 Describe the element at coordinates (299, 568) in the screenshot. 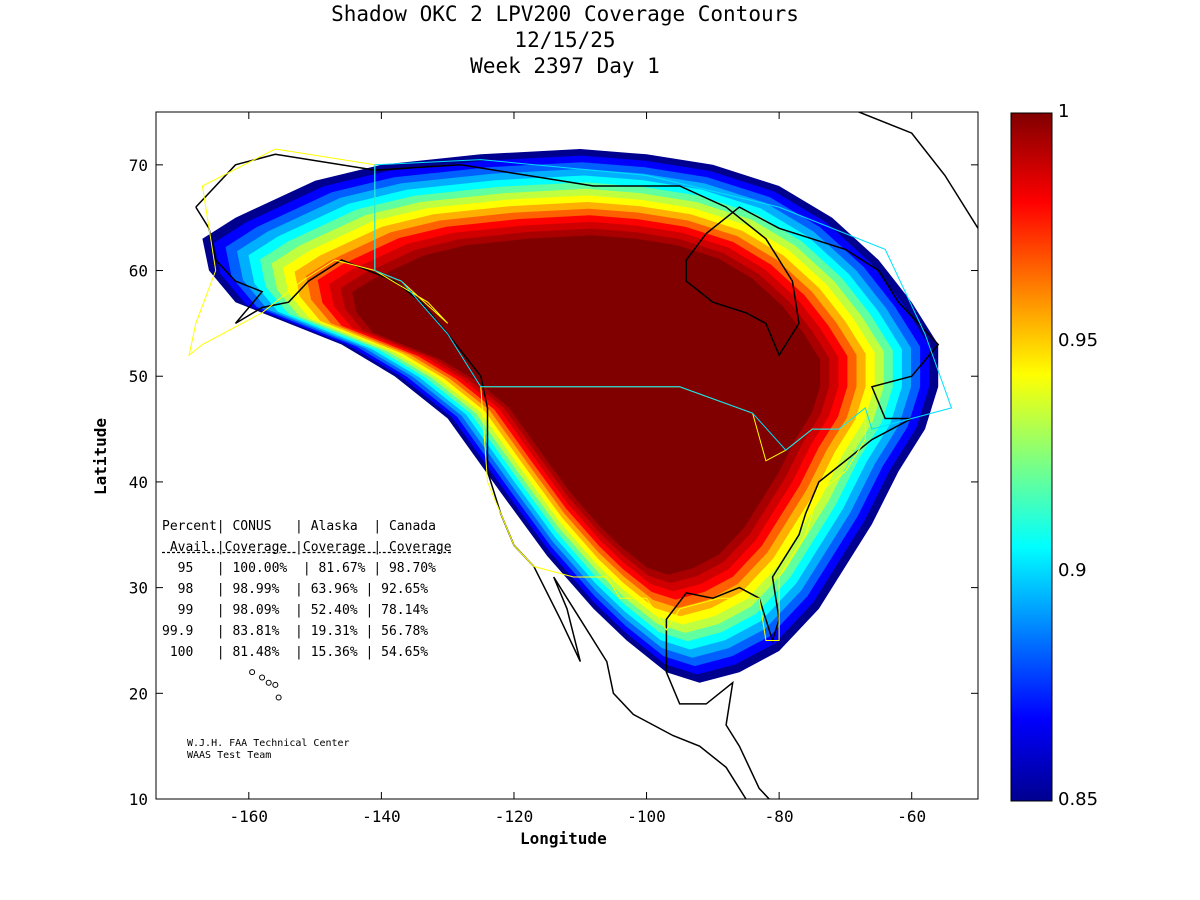

I see `stats-row: 95 | 100.00% | 81.67% | 98.70%` at that location.